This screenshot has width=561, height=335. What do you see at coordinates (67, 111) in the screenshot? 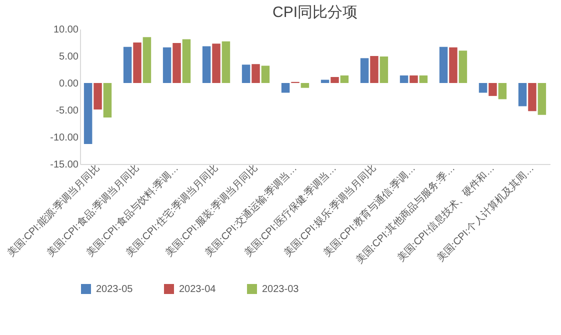
I see `y-tick-label: -5.00` at bounding box center [67, 111].